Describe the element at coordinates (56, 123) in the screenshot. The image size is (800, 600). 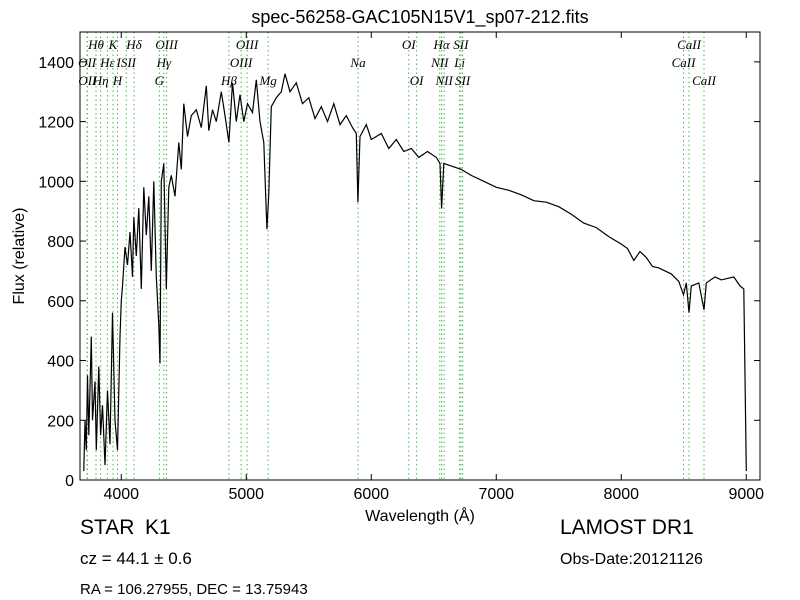
I see `y-tick-label: 1200` at that location.